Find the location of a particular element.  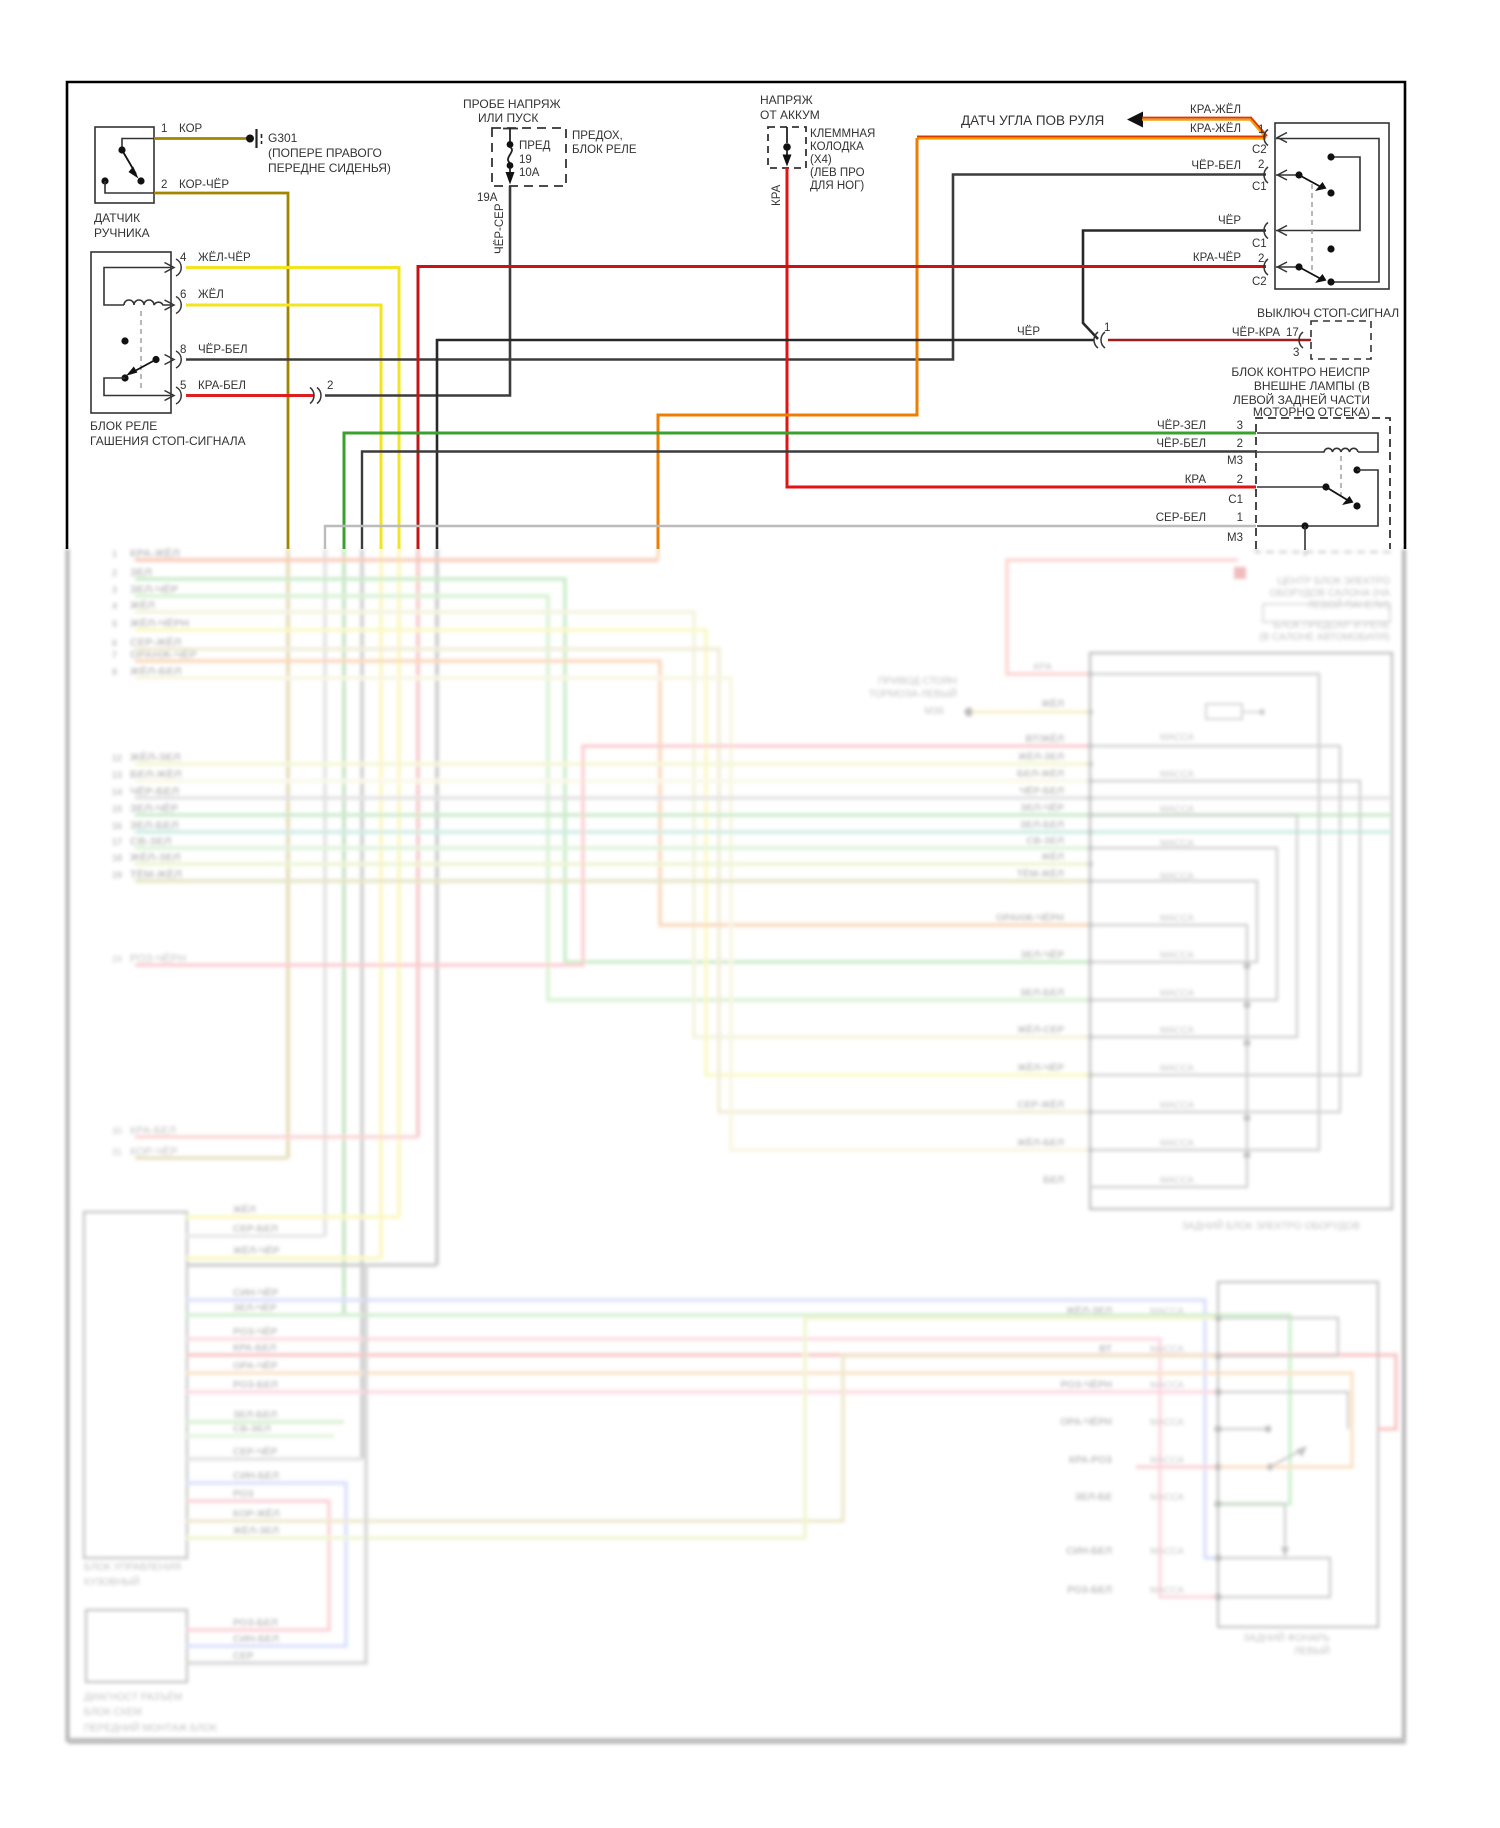

svg-text: ОРА-ЧЁР is located at coordinates (255, 1365).